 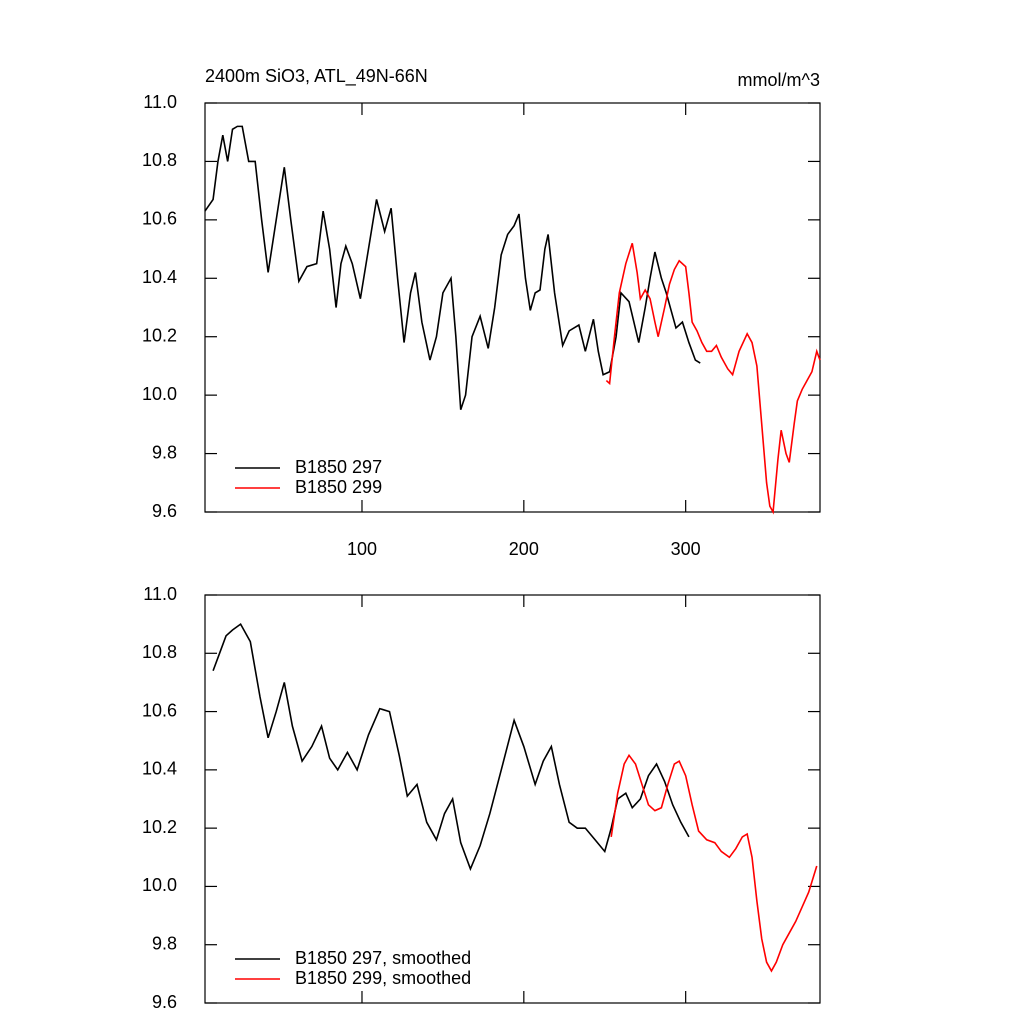 I want to click on chart-title: 2400m SiO3, ATL_49N-66N, so click(x=316, y=76).